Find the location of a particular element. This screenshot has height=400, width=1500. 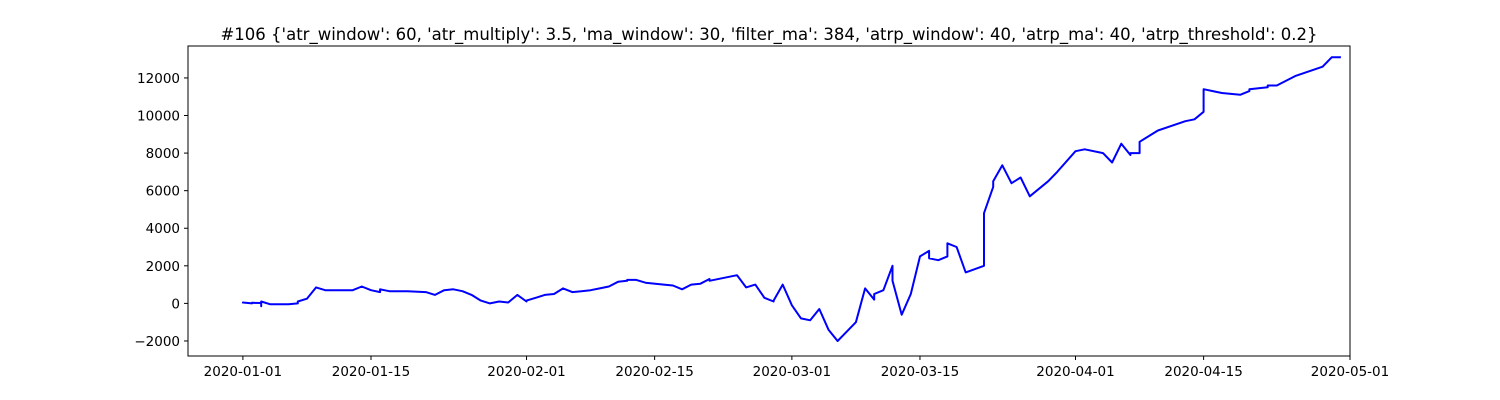

y-tick-label: 12000 is located at coordinates (158, 79).